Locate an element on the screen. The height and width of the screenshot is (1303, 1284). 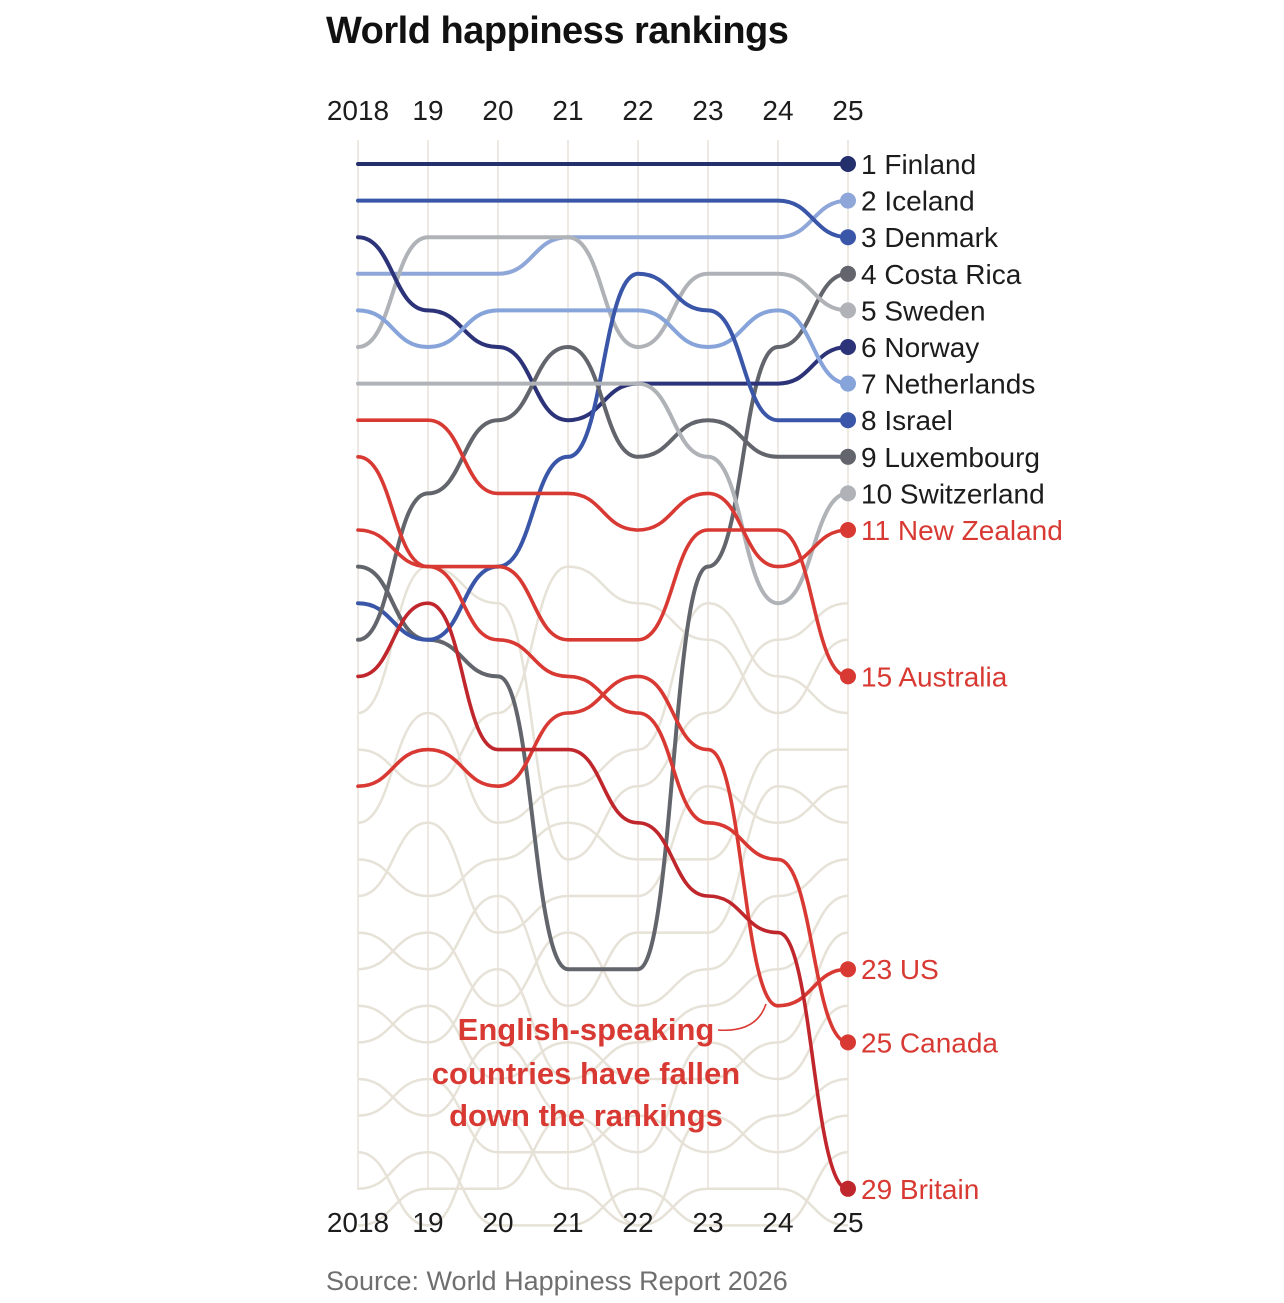
x-tick-label-top: 24 is located at coordinates (777, 110).